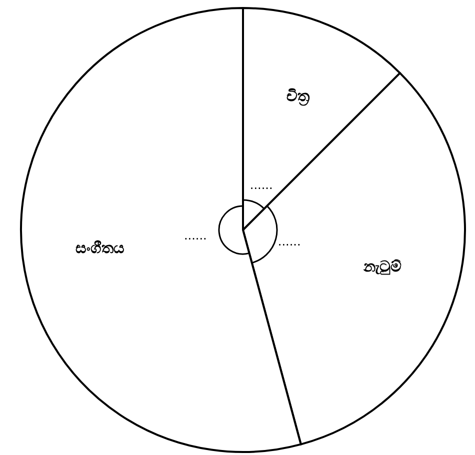 The height and width of the screenshot is (455, 475). What do you see at coordinates (298, 96) in the screenshot?
I see `slice-label: චිත්‍ර` at bounding box center [298, 96].